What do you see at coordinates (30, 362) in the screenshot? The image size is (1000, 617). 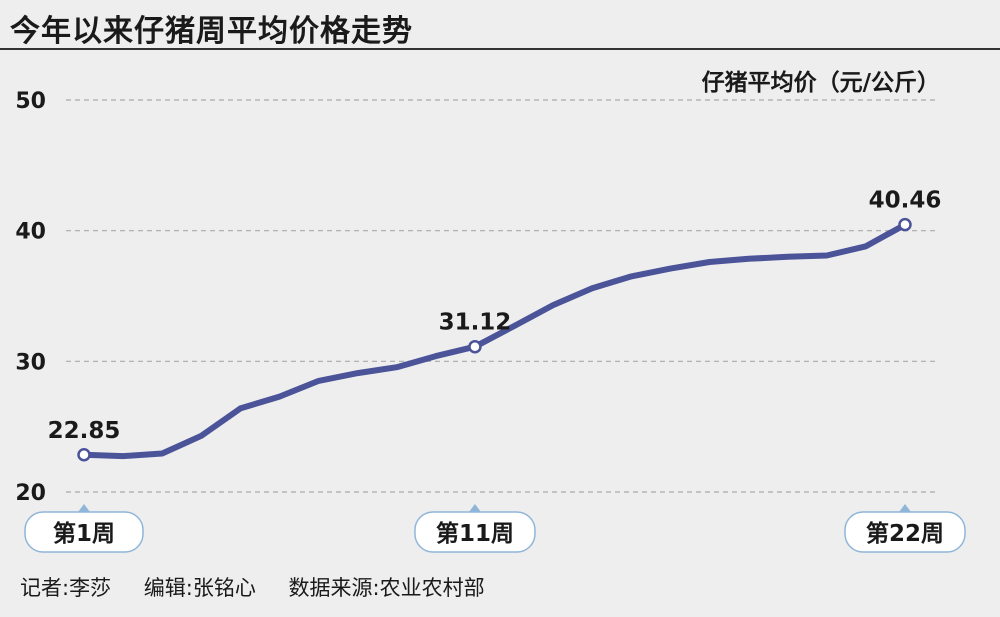 I see `y-tick-label: 30` at bounding box center [30, 362].